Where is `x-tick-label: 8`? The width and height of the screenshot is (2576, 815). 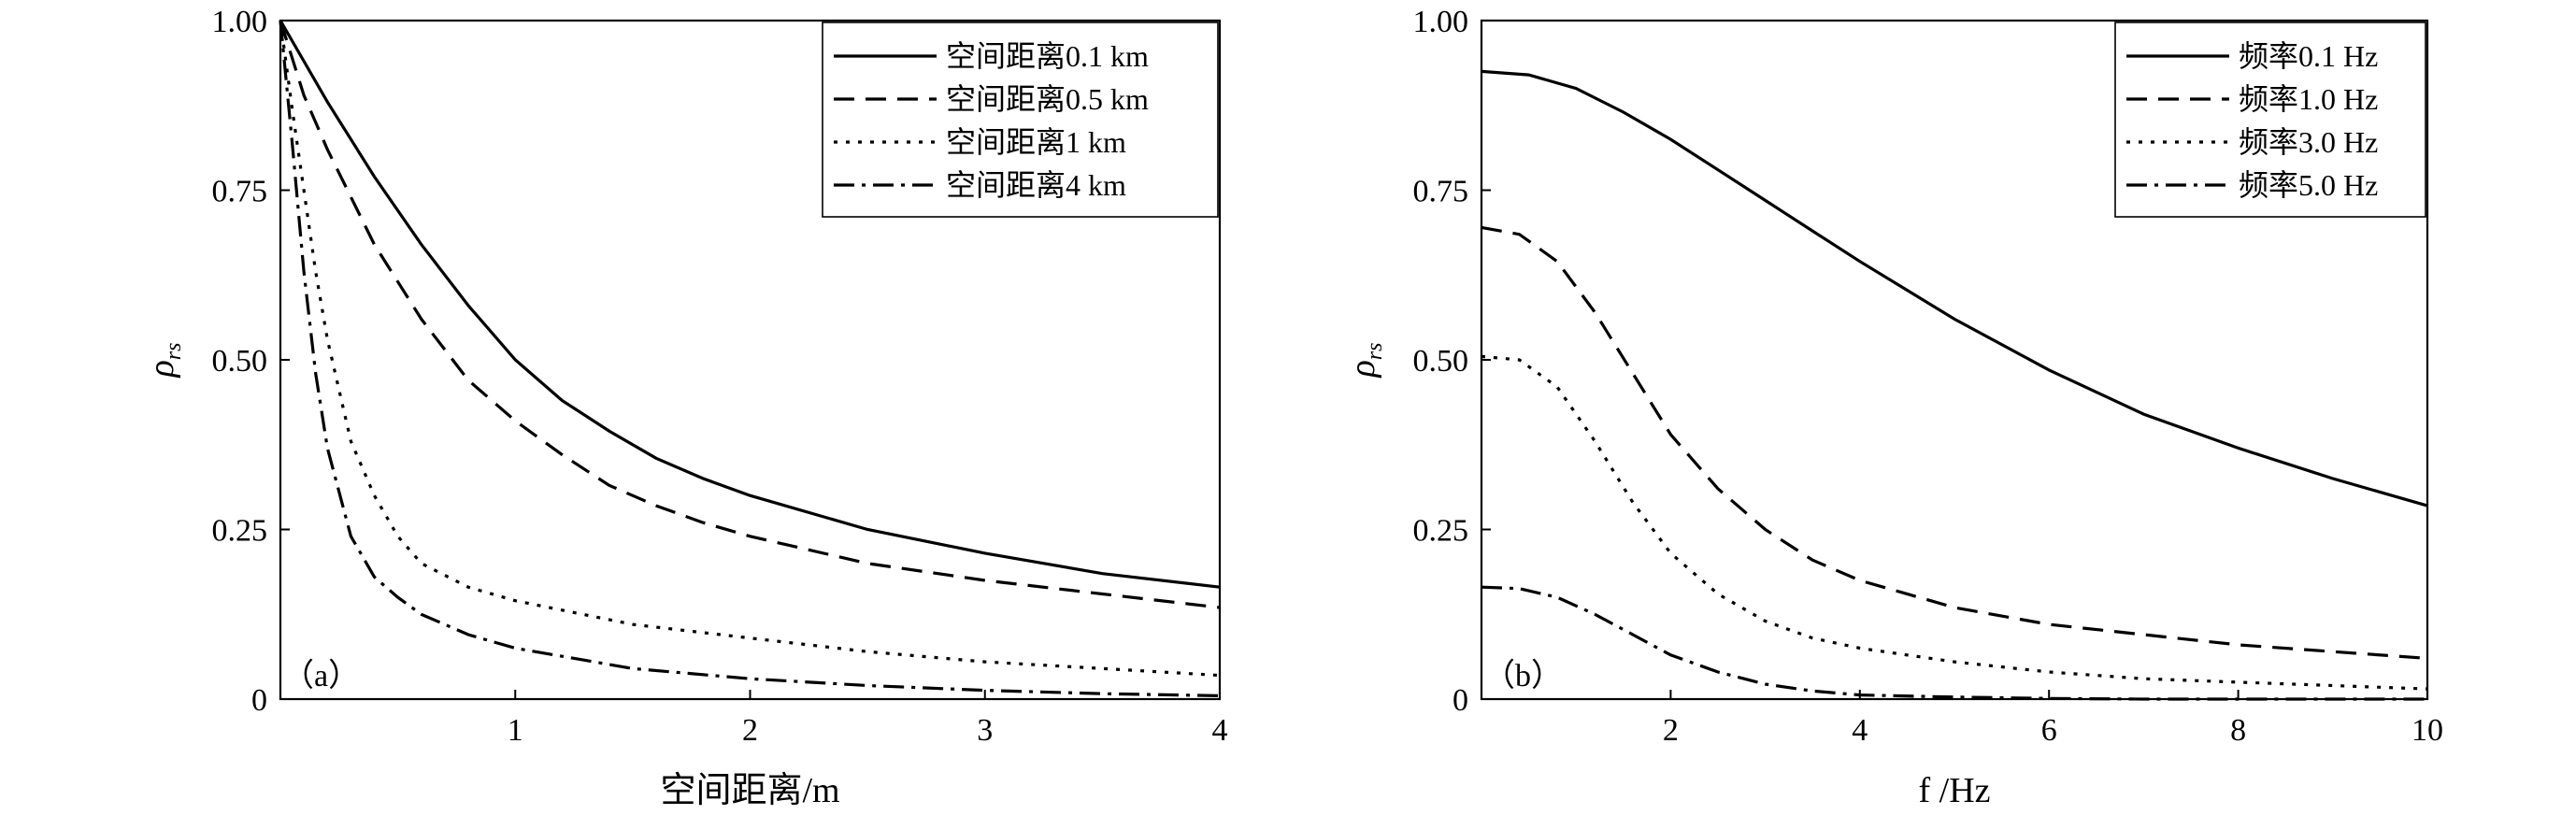
x-tick-label: 8 is located at coordinates (2238, 730).